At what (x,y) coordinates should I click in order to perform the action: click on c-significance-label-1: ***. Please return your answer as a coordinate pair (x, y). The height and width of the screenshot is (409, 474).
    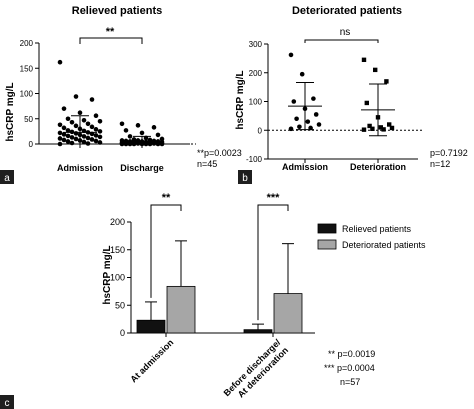
    Looking at the image, I should click on (274, 198).